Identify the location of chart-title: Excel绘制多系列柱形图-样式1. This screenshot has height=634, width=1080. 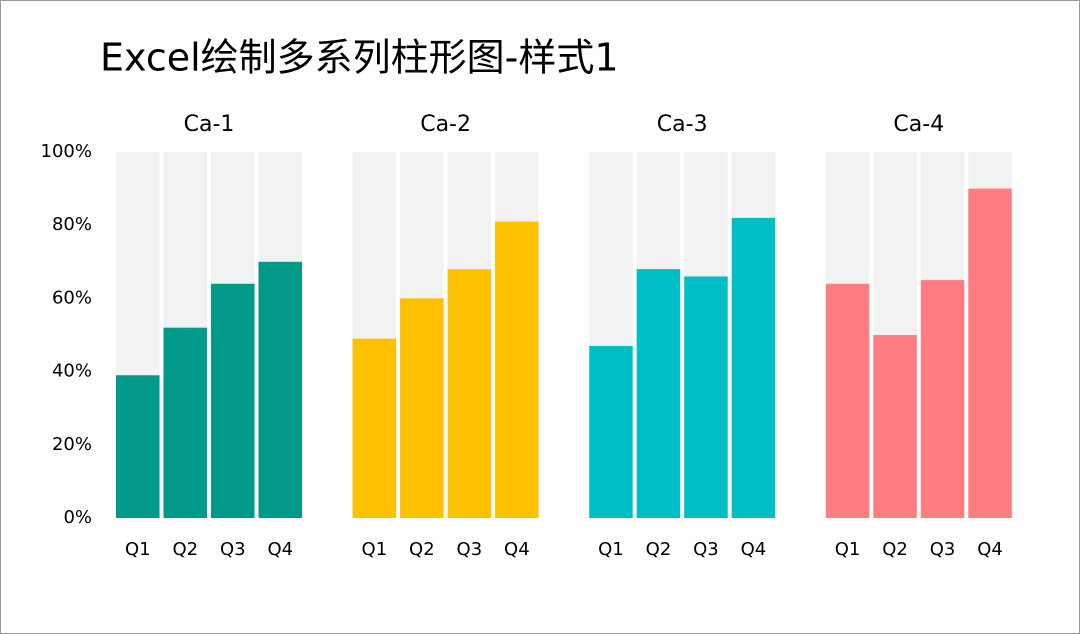
(359, 58).